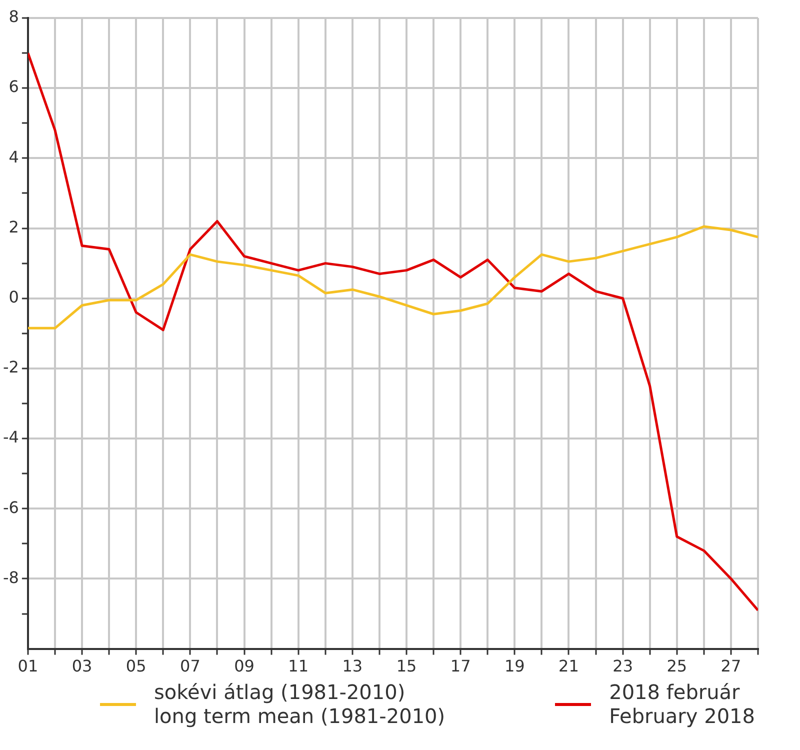  What do you see at coordinates (298, 666) in the screenshot?
I see `x-tick-label: 11` at bounding box center [298, 666].